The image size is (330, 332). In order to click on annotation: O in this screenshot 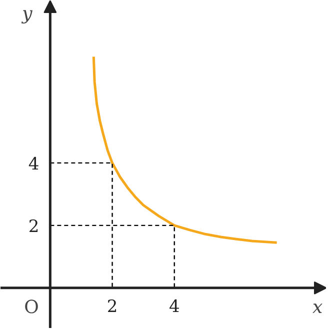, I will do `click(31, 307)`.